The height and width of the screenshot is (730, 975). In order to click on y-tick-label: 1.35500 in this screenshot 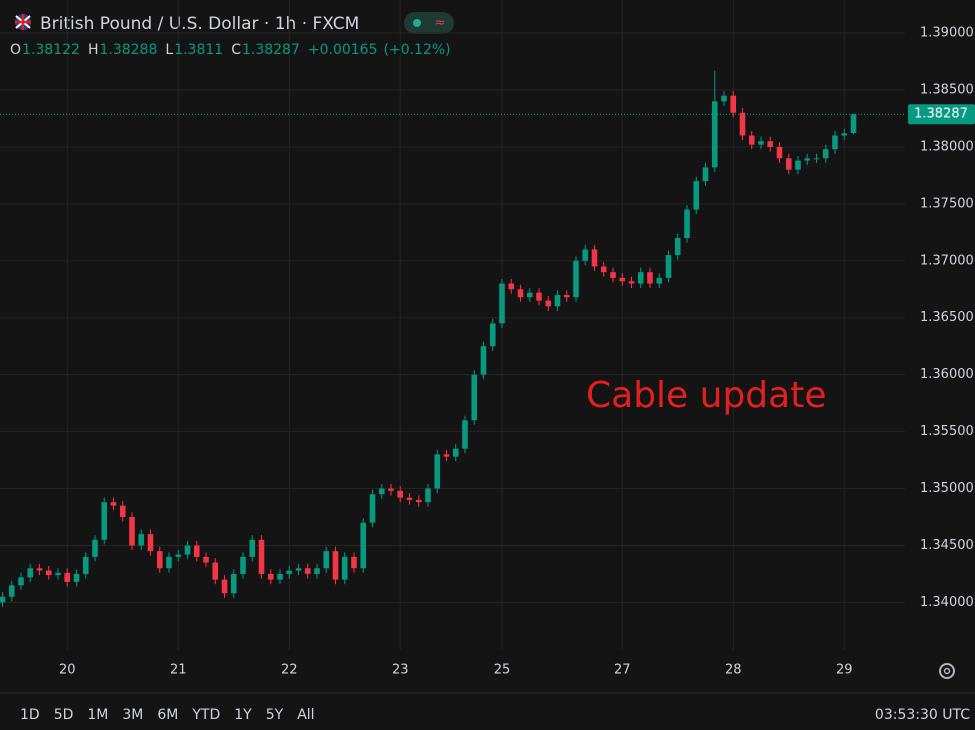, I will do `click(947, 431)`.